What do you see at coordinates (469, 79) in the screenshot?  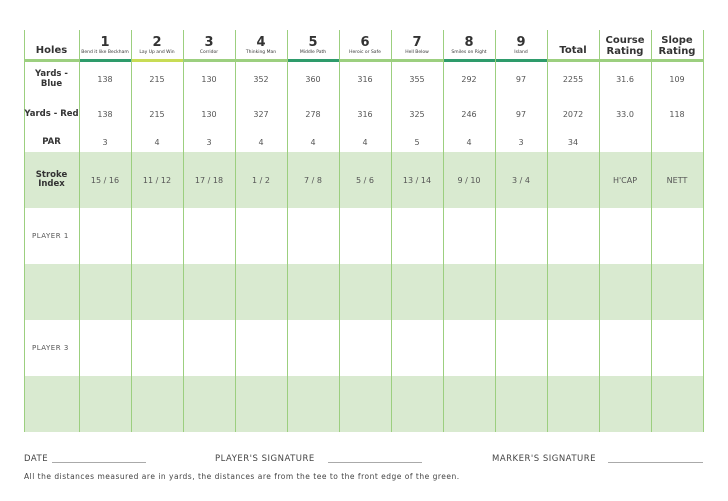 I see `score-cell: 292` at bounding box center [469, 79].